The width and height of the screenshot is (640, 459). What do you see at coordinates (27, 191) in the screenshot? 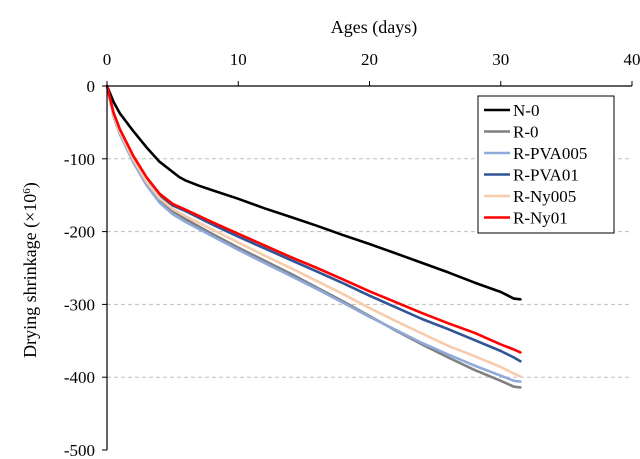
I see `y-axis-title-superscript: 6` at bounding box center [27, 191].